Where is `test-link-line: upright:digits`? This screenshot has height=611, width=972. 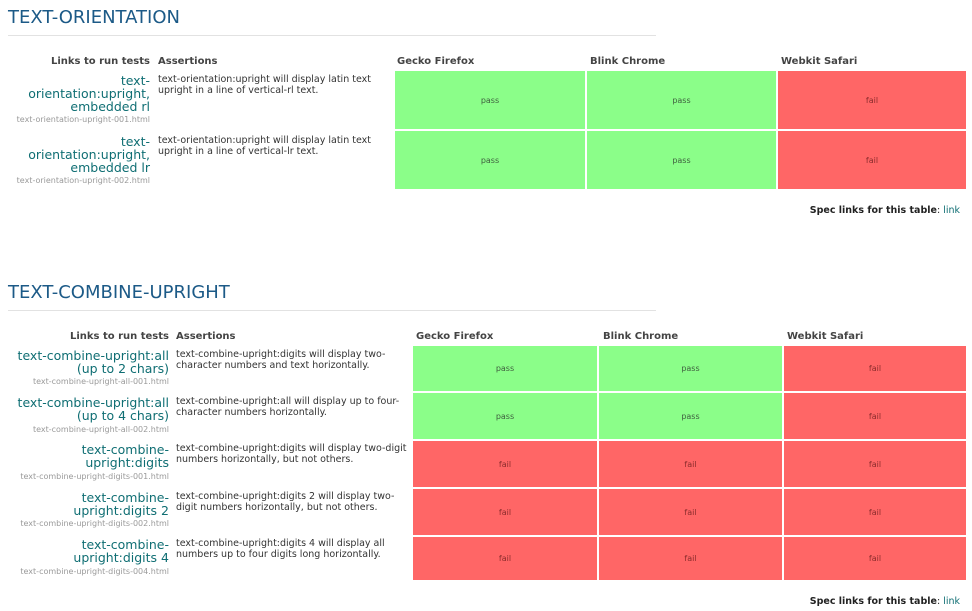 test-link-line: upright:digits is located at coordinates (127, 462).